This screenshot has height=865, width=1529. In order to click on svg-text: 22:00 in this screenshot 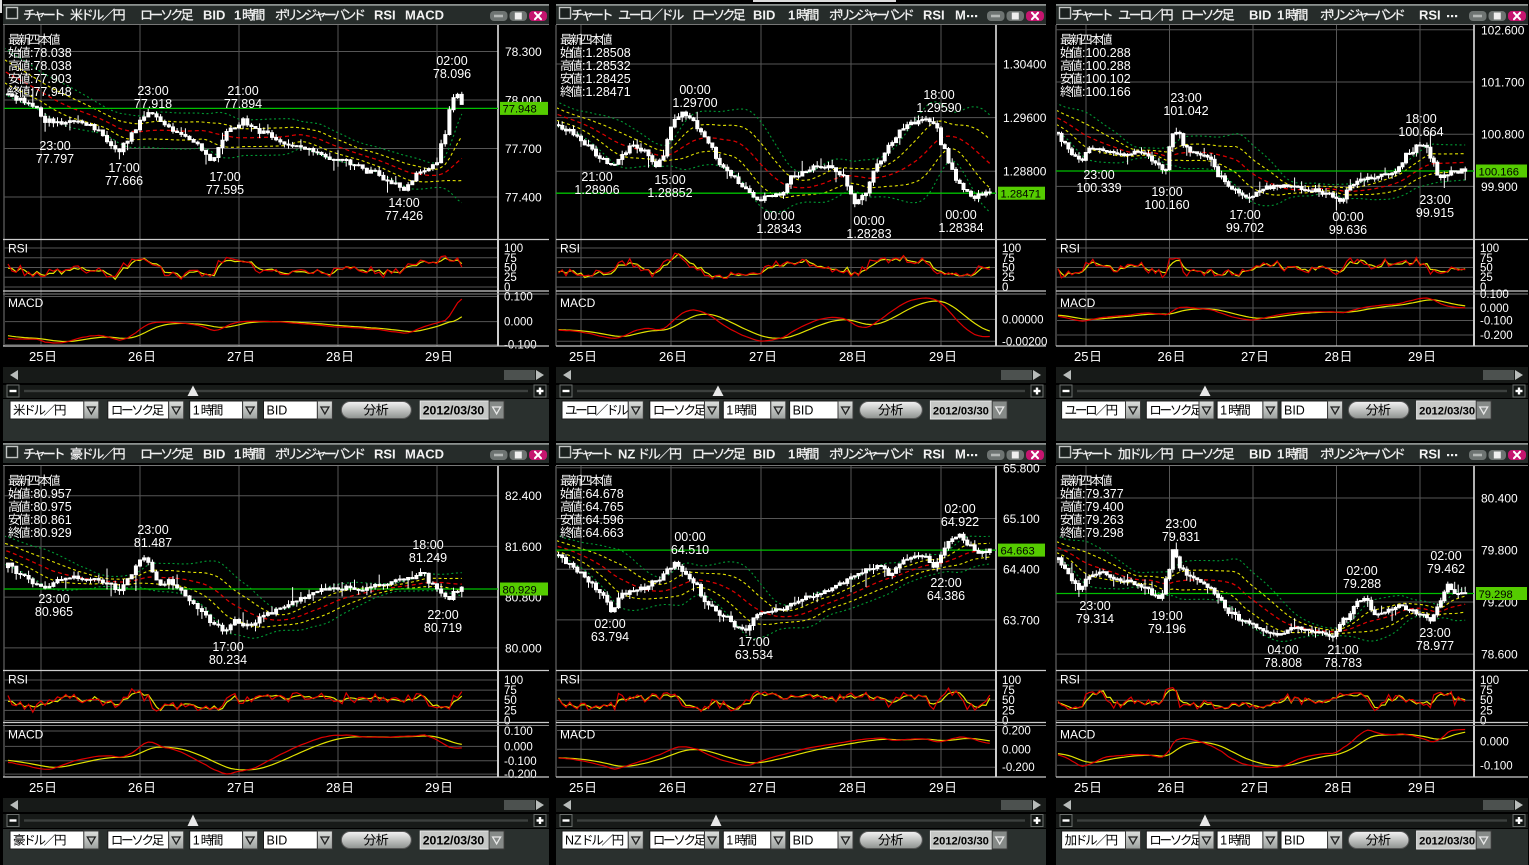, I will do `click(945, 583)`.